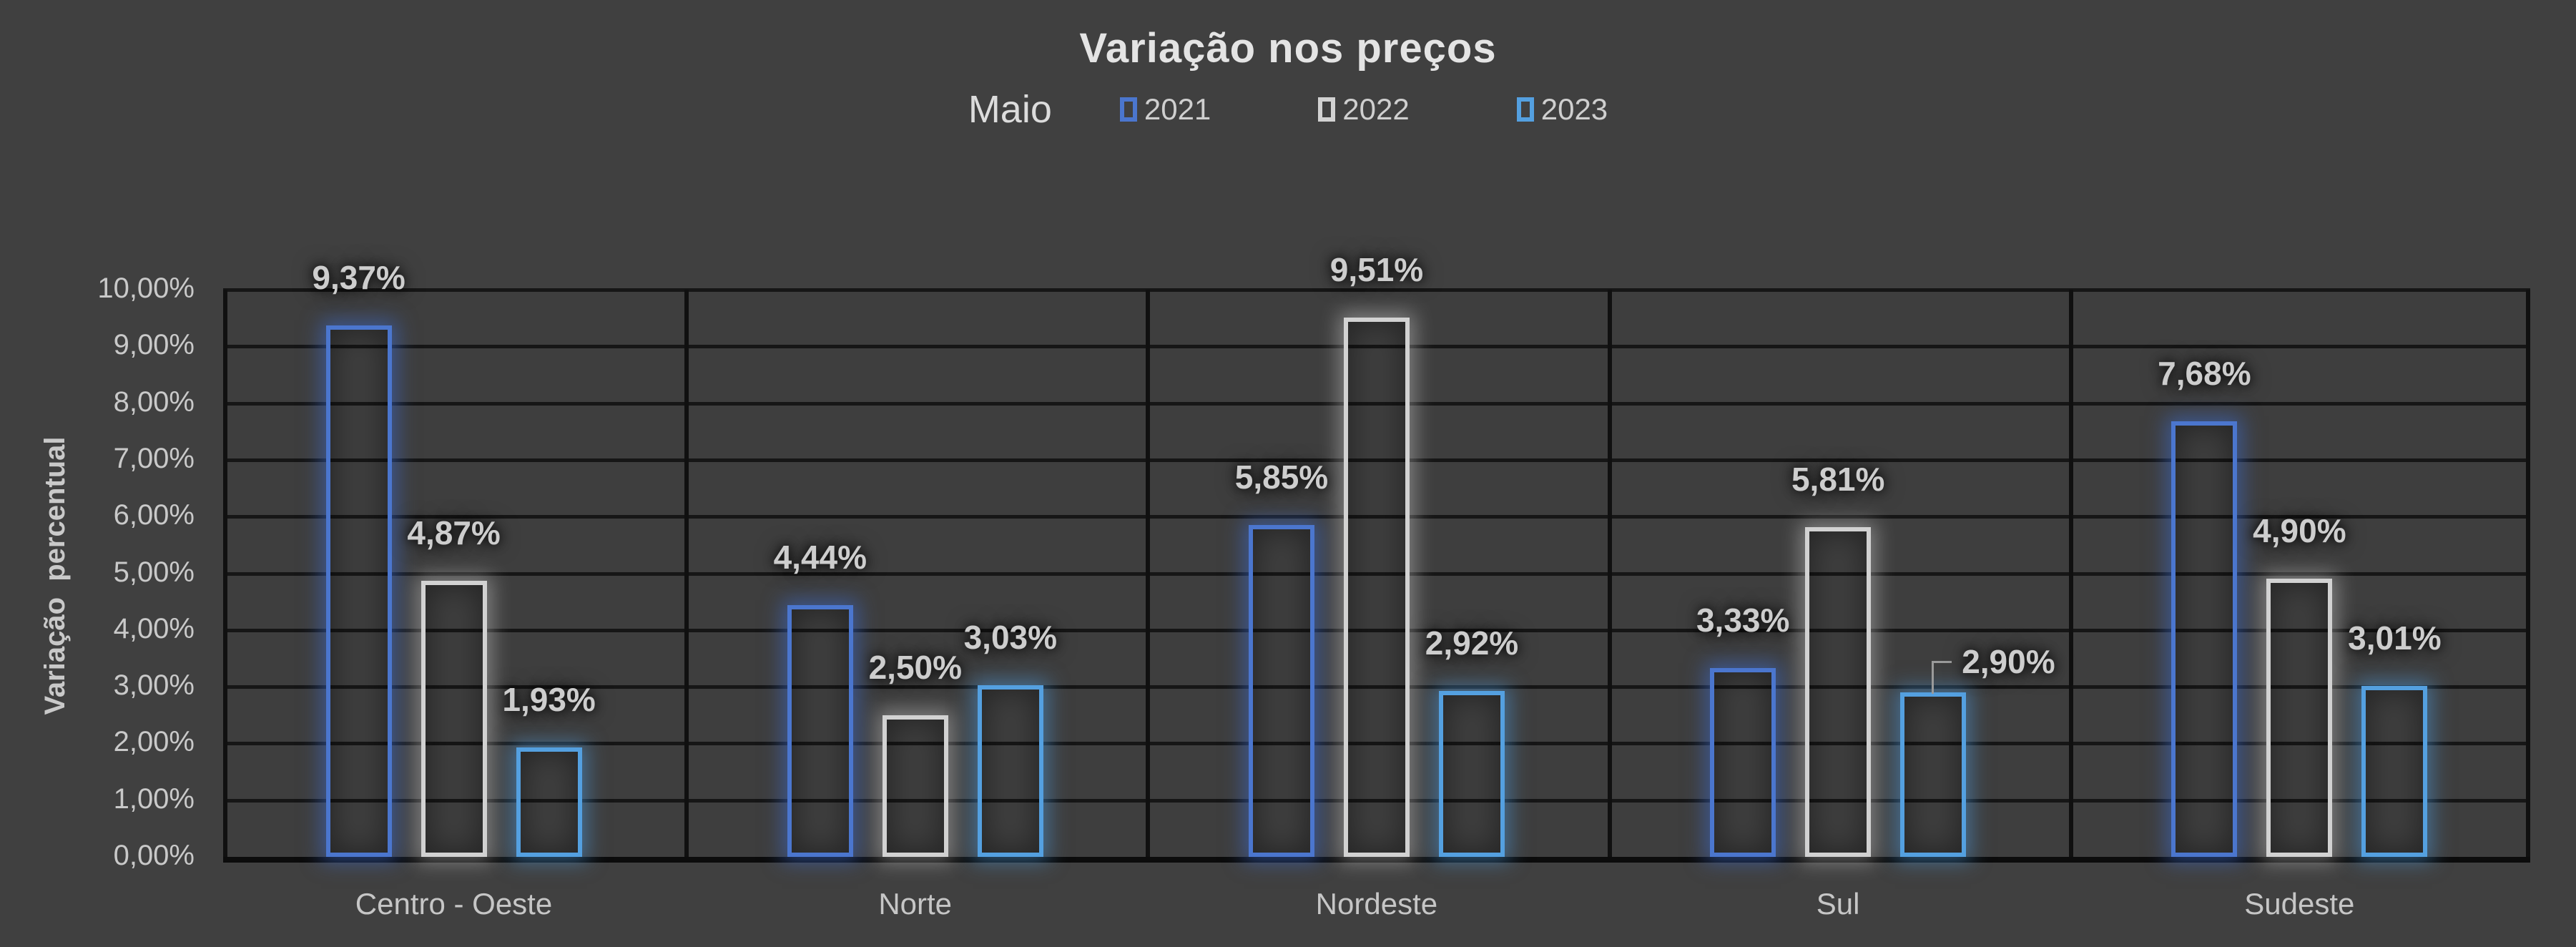 The image size is (2576, 947). Describe the element at coordinates (2395, 638) in the screenshot. I see `data-label-2023-sudeste: 3,01%` at that location.